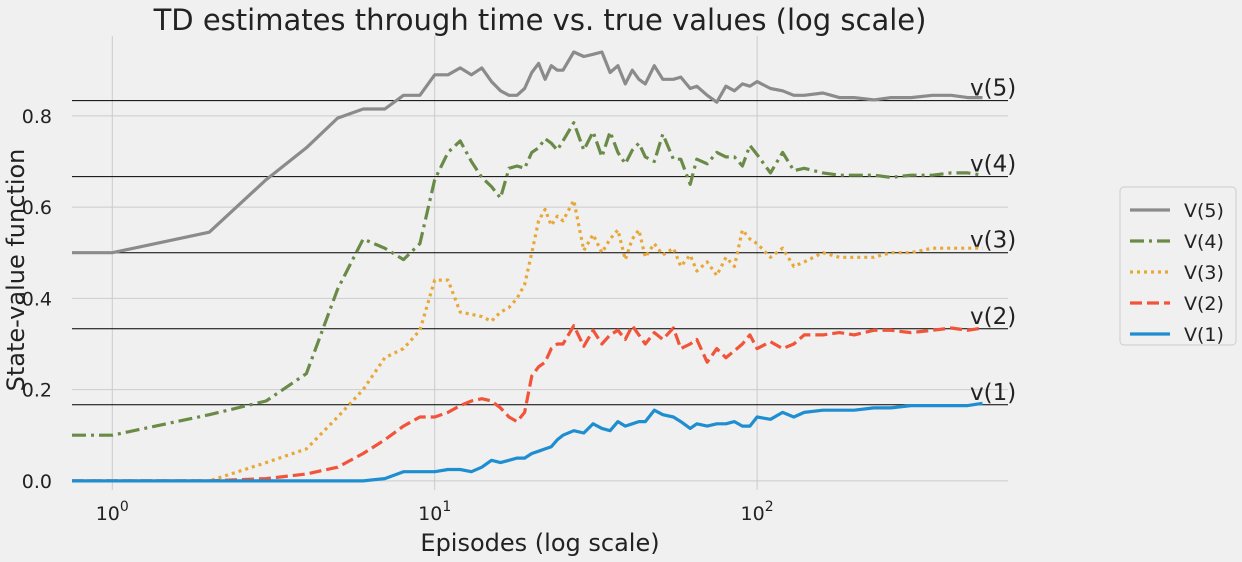  I want to click on series-line-v1, so click(527, 442).